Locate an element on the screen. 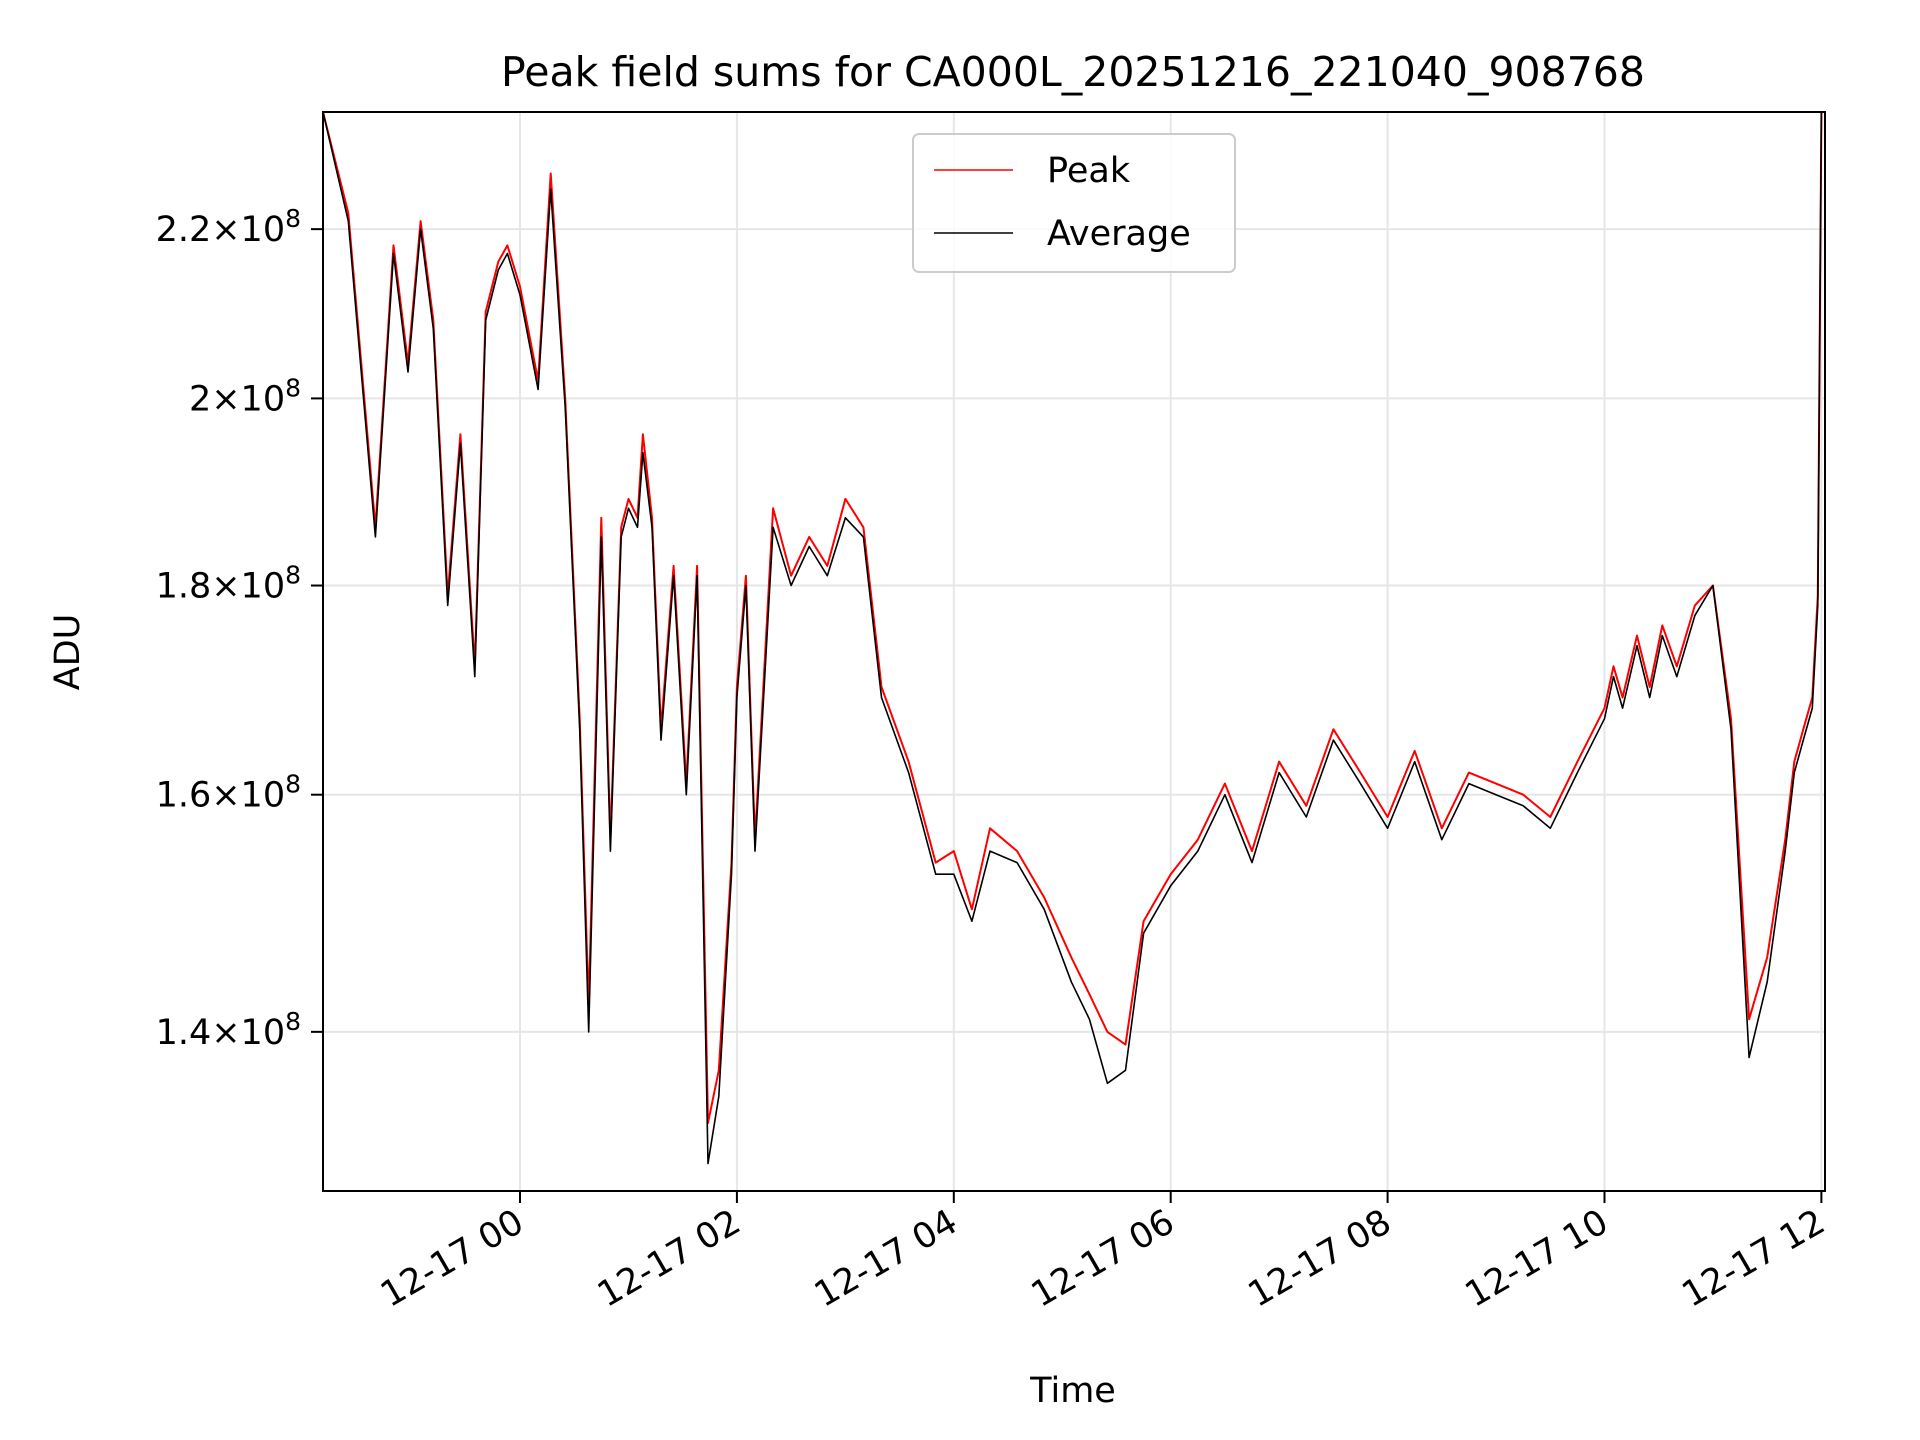 Image resolution: width=1920 pixels, height=1440 pixels. legend-box is located at coordinates (1074, 203).